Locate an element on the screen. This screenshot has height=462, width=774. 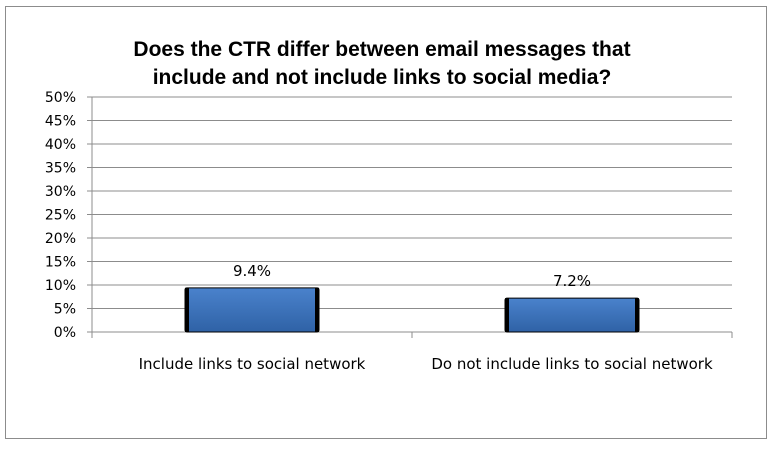
y-tick-label: 5% is located at coordinates (65, 310).